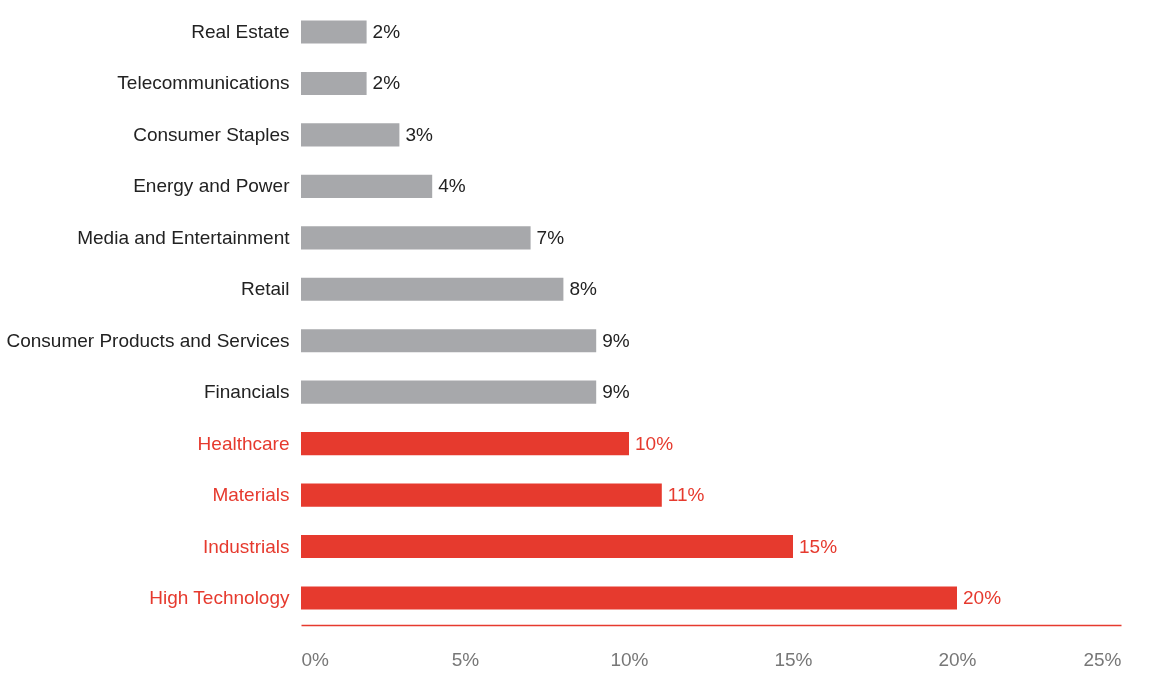  What do you see at coordinates (629, 659) in the screenshot?
I see `x-tick-label: 10%` at bounding box center [629, 659].